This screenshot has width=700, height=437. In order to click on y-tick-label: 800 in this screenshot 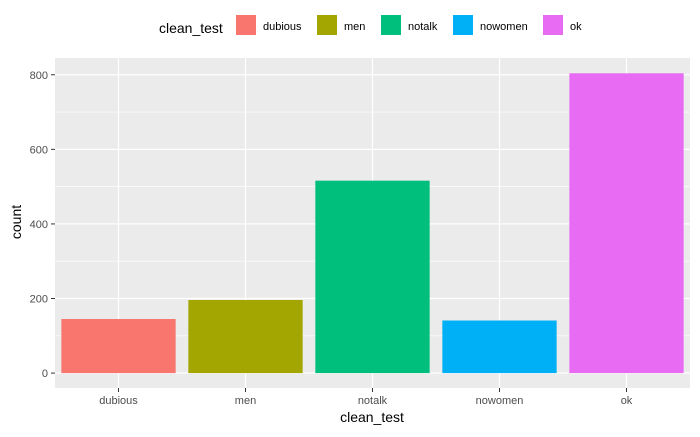, I will do `click(39, 76)`.